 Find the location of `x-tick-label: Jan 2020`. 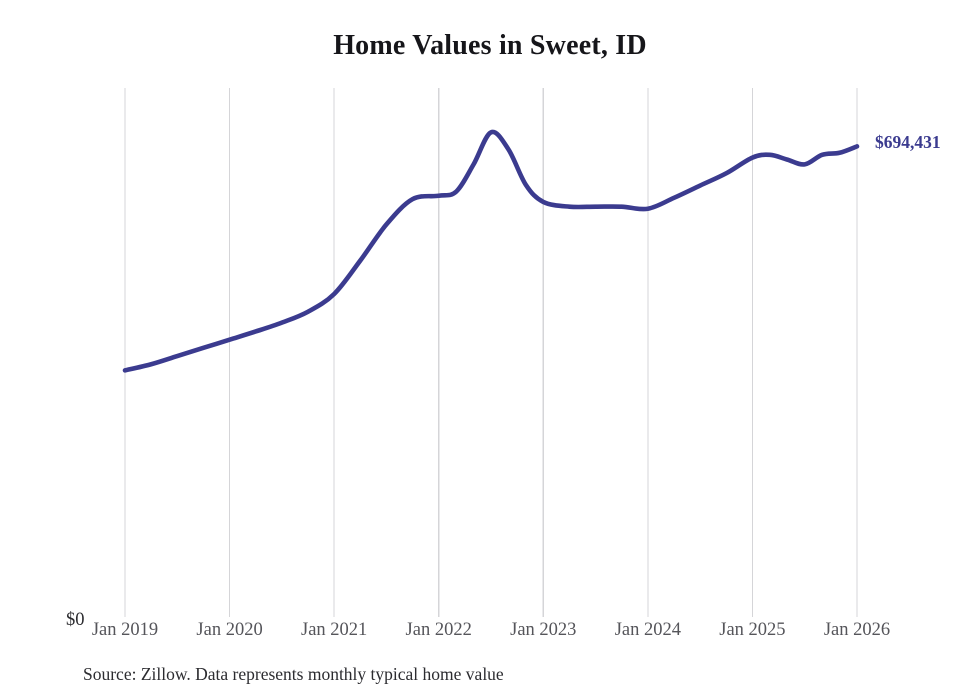

x-tick-label: Jan 2020 is located at coordinates (229, 630).